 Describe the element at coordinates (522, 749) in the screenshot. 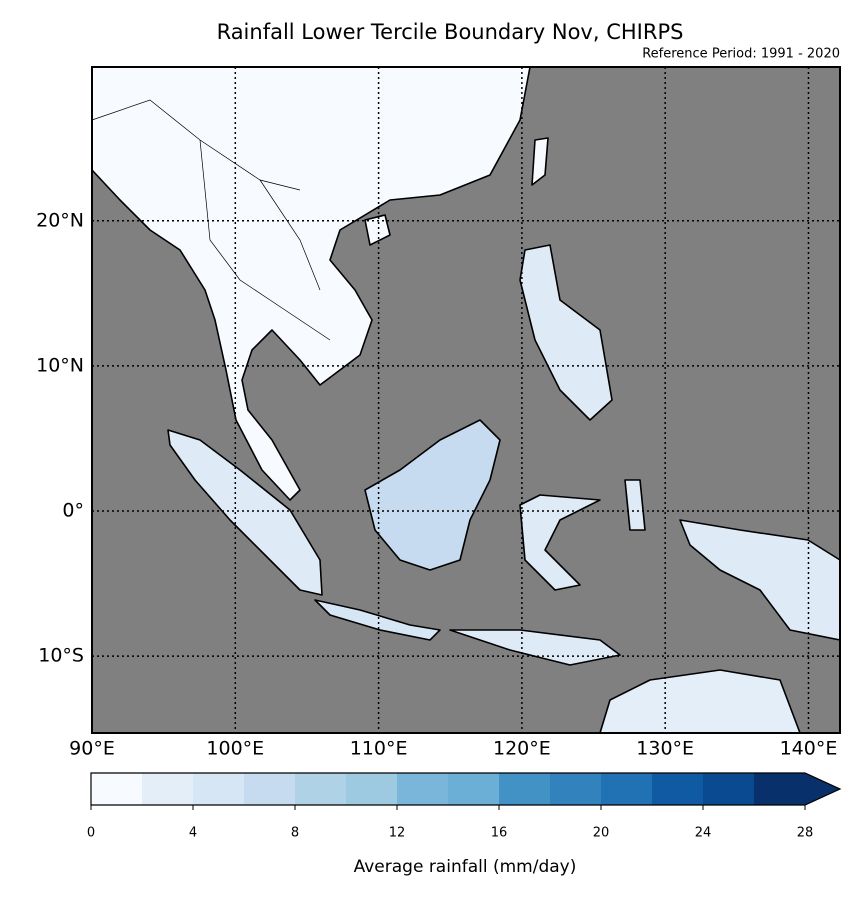

I see `x-tick-label: 120°E` at that location.